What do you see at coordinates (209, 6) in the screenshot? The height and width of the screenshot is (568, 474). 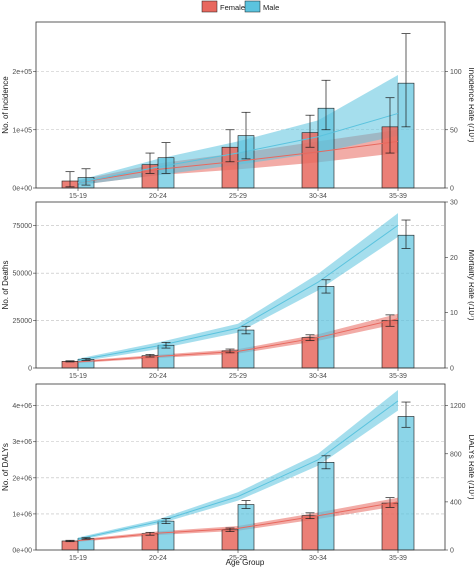 I see `legend-swatch-female` at bounding box center [209, 6].